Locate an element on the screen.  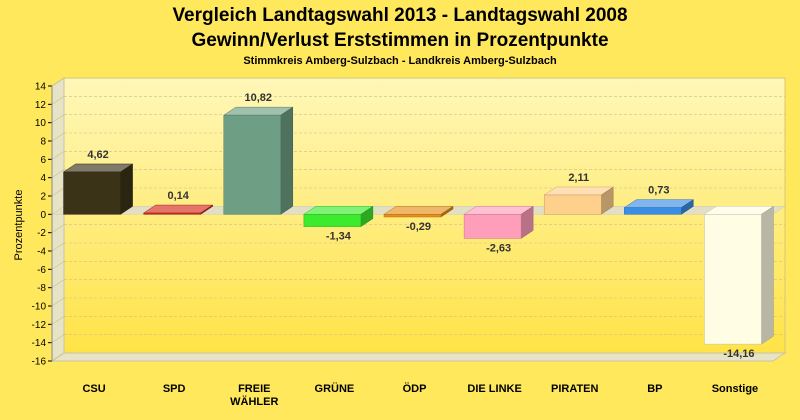
y-tick-label: -12 is located at coordinates (39, 325).